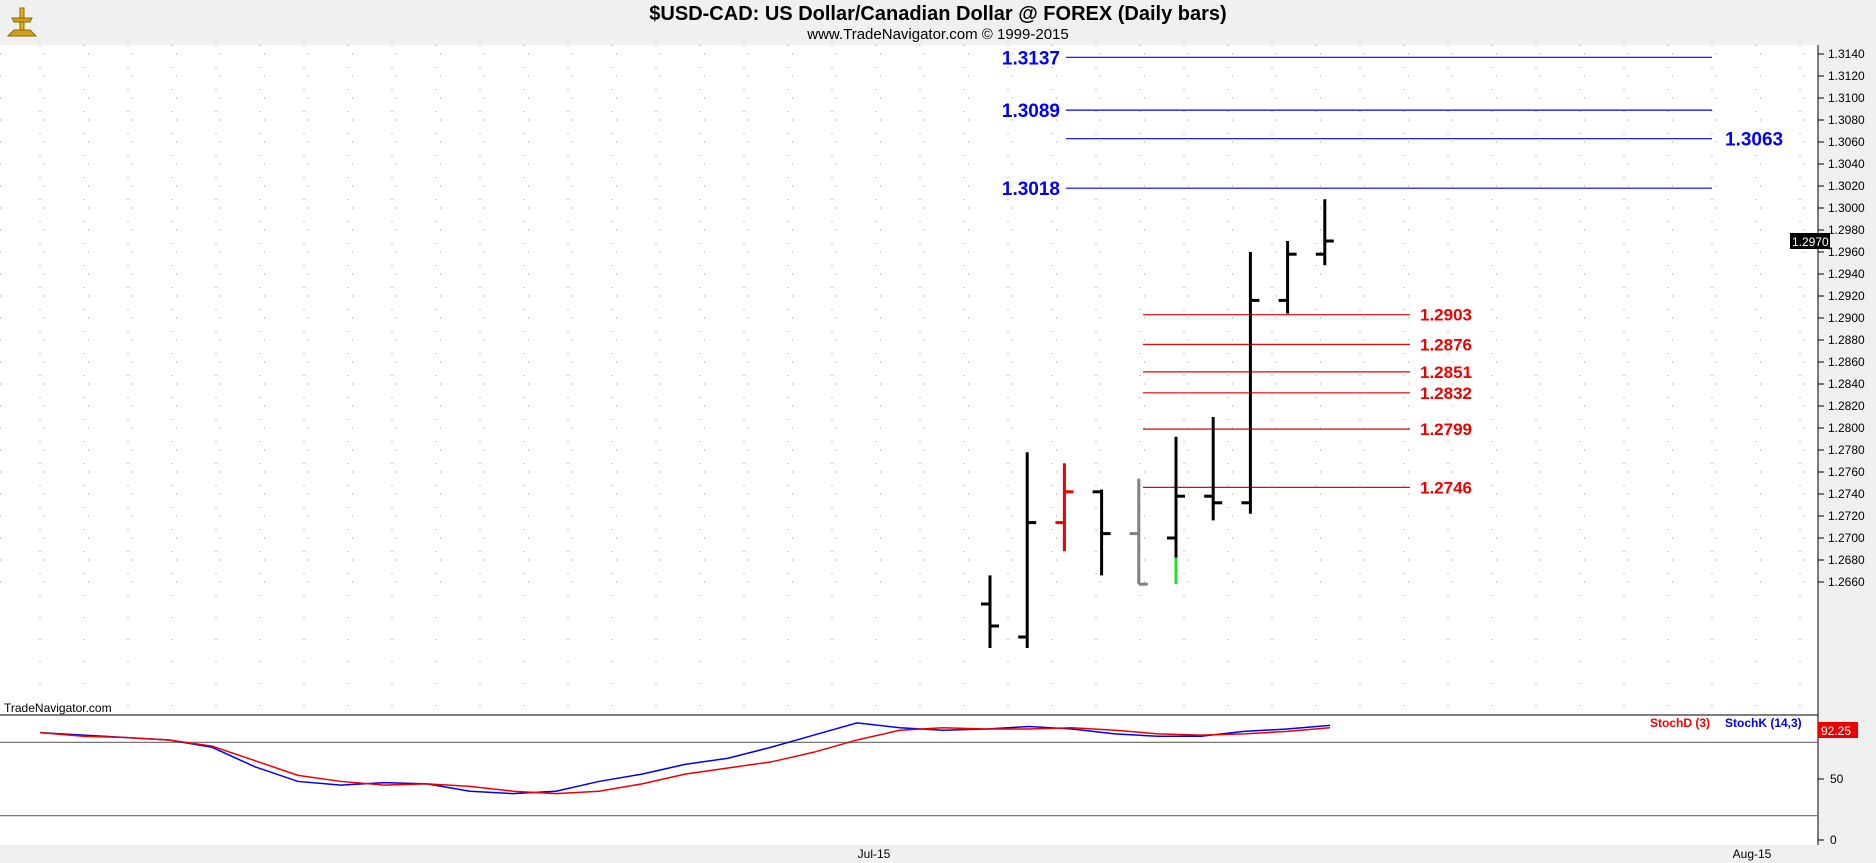 The width and height of the screenshot is (1876, 863). What do you see at coordinates (1446, 372) in the screenshot?
I see `red-level-label: 1.2851` at bounding box center [1446, 372].